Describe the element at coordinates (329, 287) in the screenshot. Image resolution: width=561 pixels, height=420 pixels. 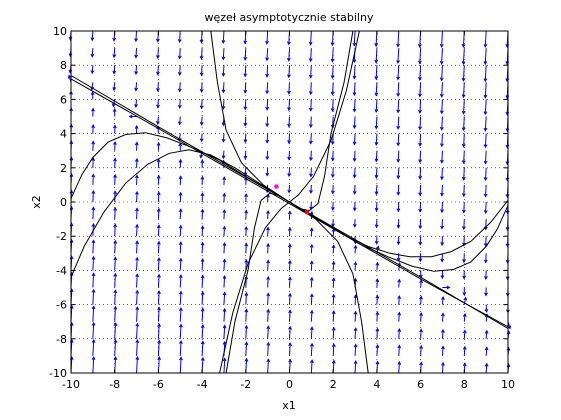
I see `trajectory-bottom-right-steep` at that location.